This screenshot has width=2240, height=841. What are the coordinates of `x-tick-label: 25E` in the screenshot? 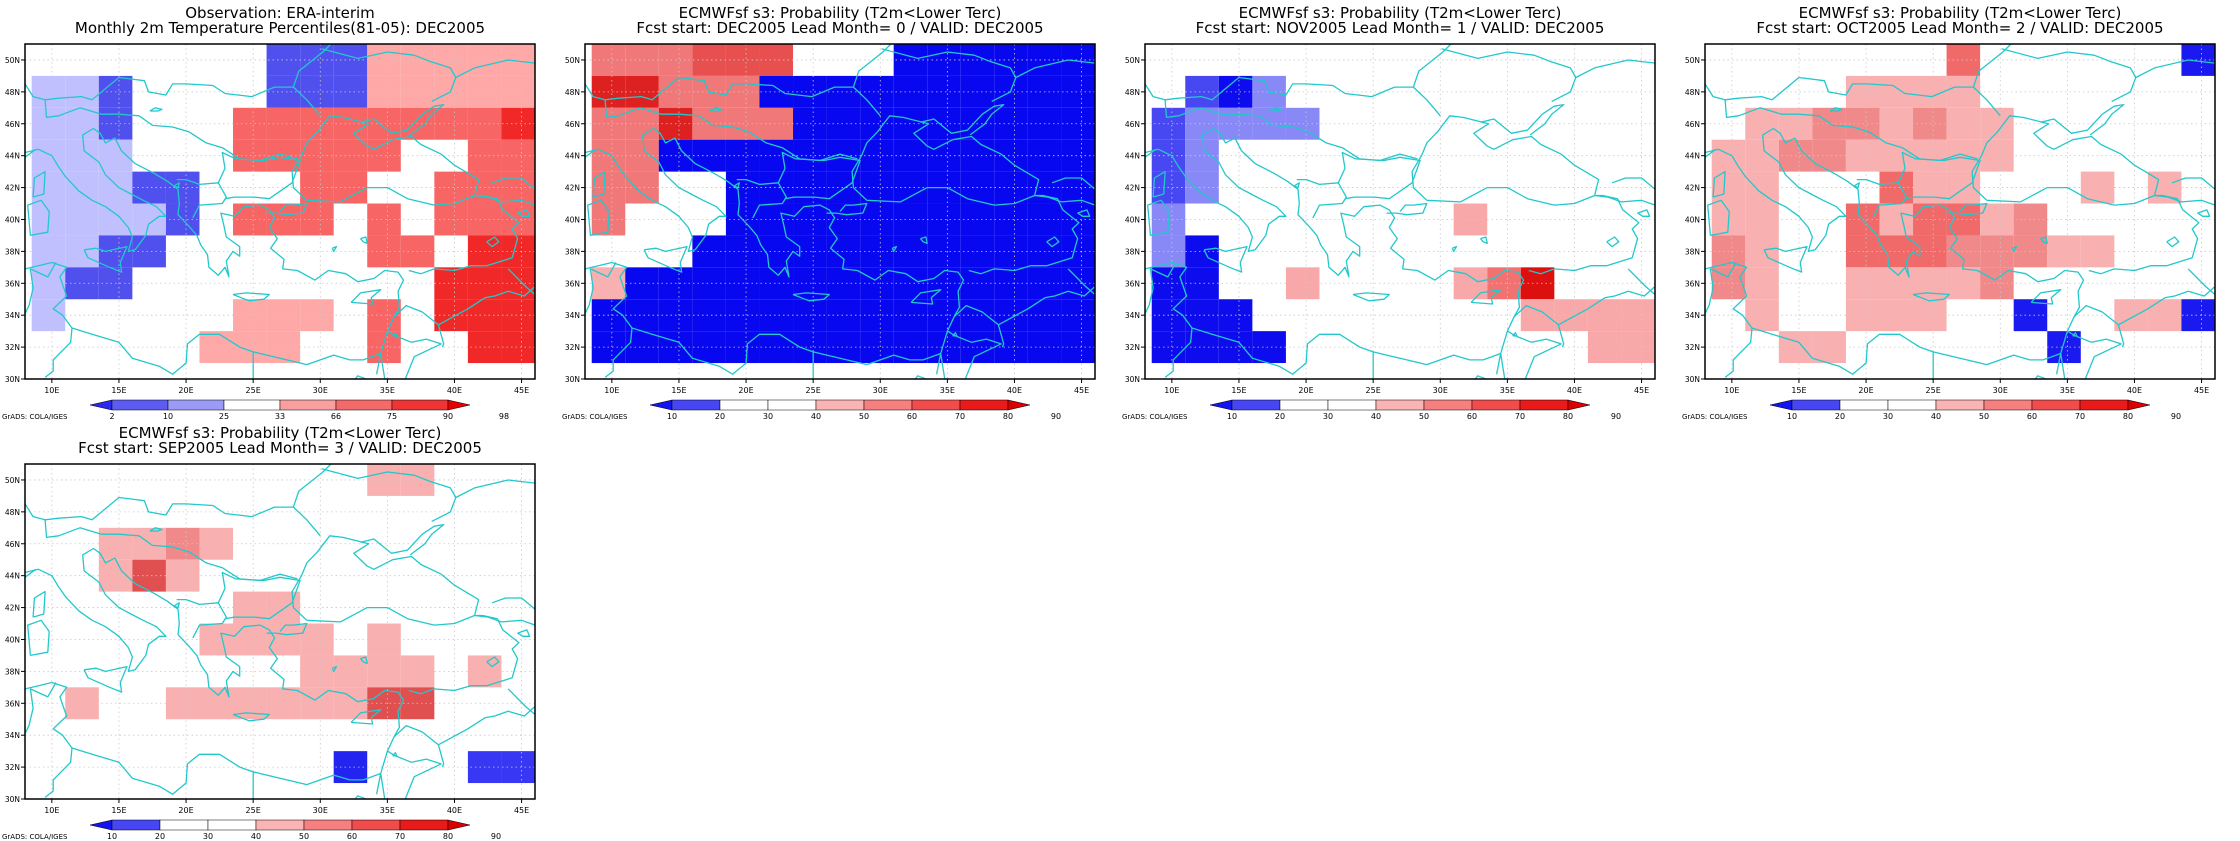 It's located at (253, 810).